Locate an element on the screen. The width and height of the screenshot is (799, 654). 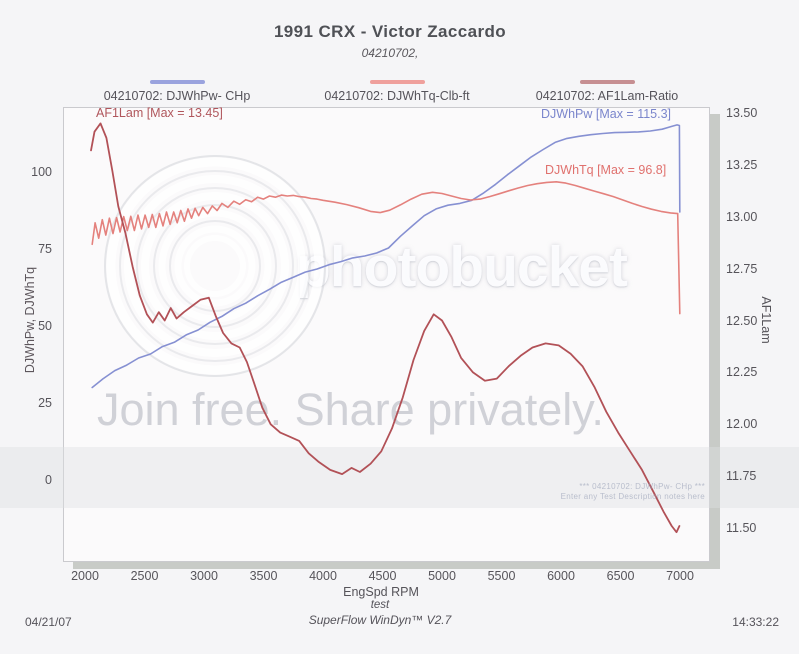
y-tick-label-right: 13.50 is located at coordinates (742, 113).